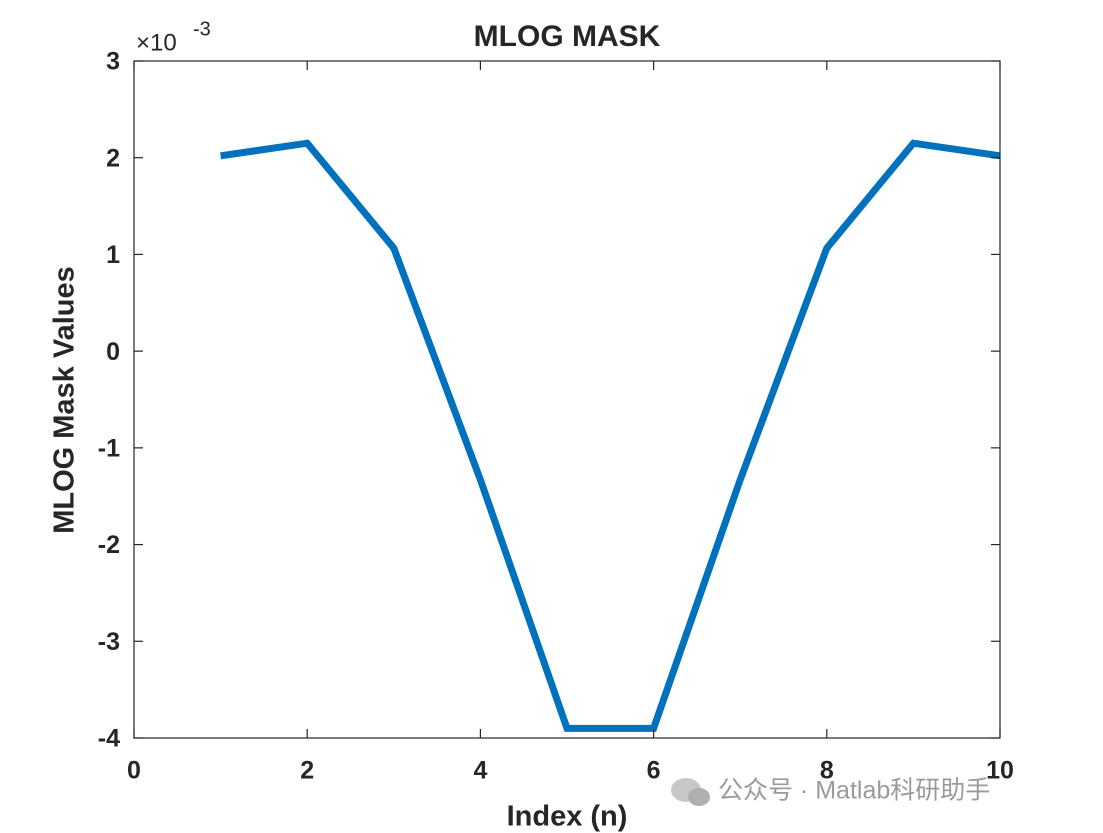  Describe the element at coordinates (113, 158) in the screenshot. I see `y-tick-label: 2` at that location.